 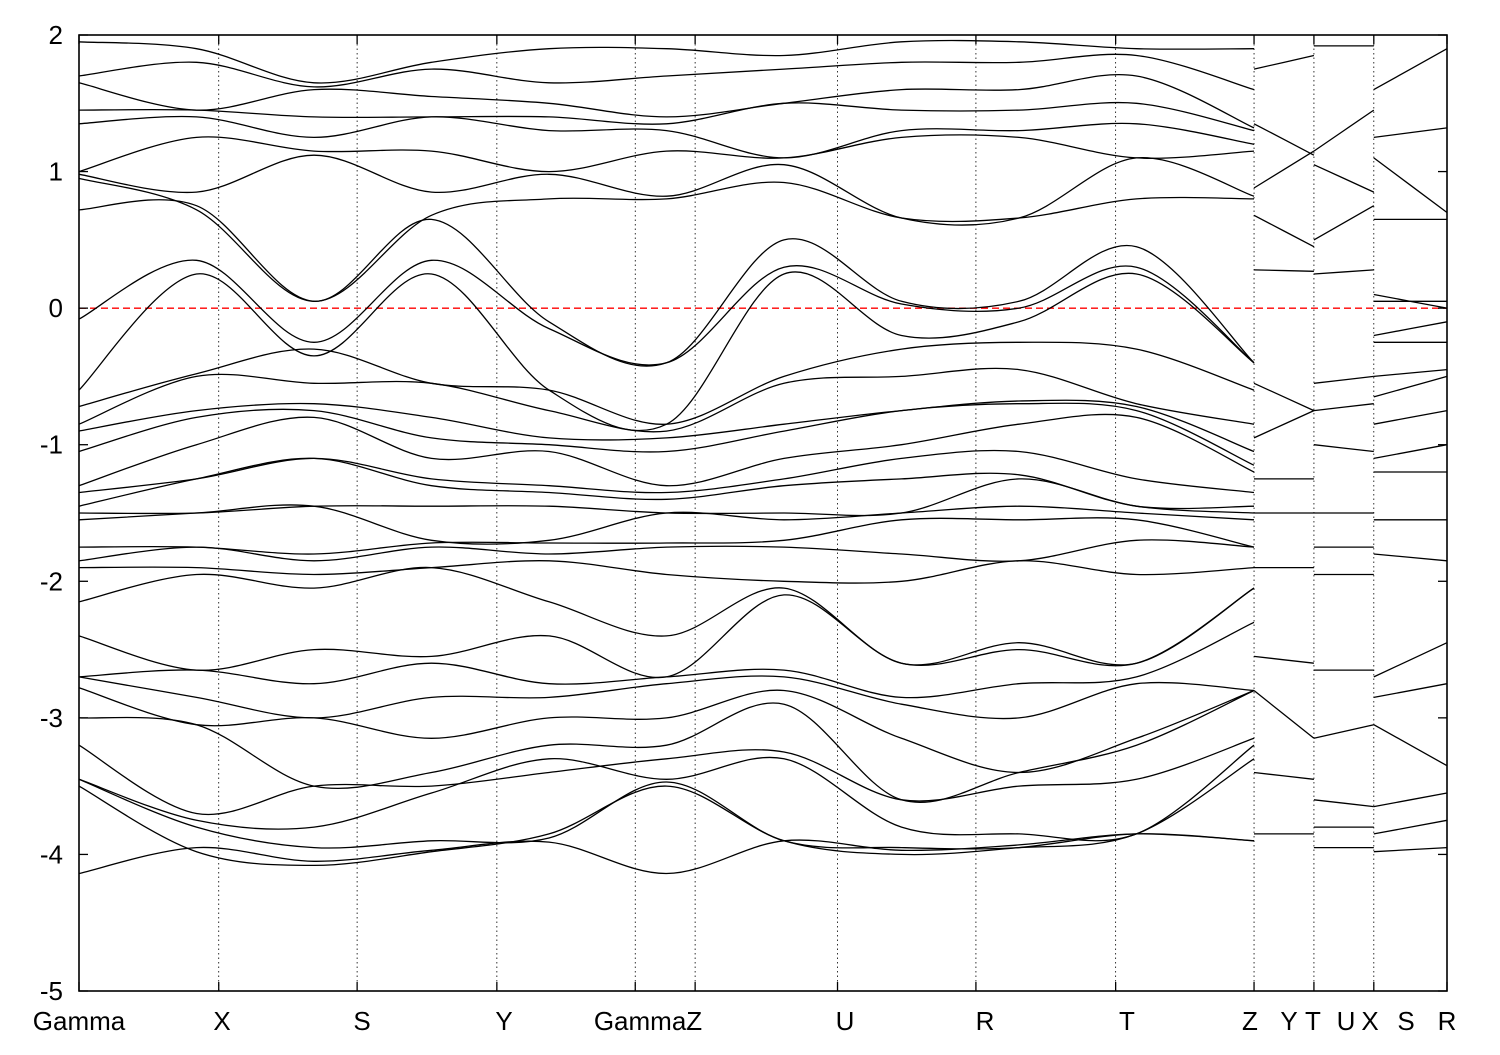 What do you see at coordinates (648, 1021) in the screenshot?
I see `x-tick-label: GammaZ` at bounding box center [648, 1021].